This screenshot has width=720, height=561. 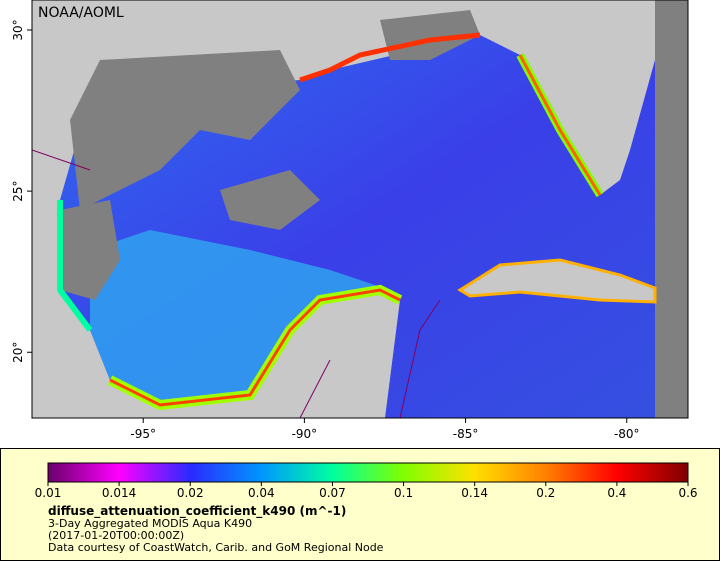 I want to click on x-tick-label: -80°, so click(x=627, y=434).